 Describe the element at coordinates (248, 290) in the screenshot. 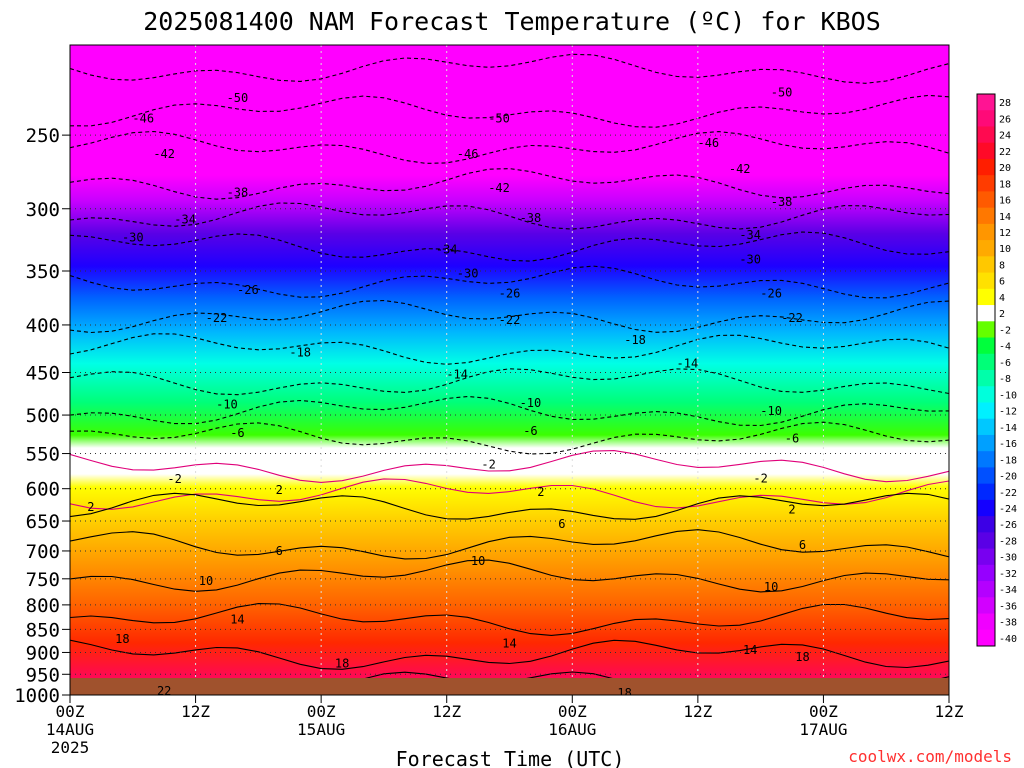

I see `contour-label: -26` at that location.